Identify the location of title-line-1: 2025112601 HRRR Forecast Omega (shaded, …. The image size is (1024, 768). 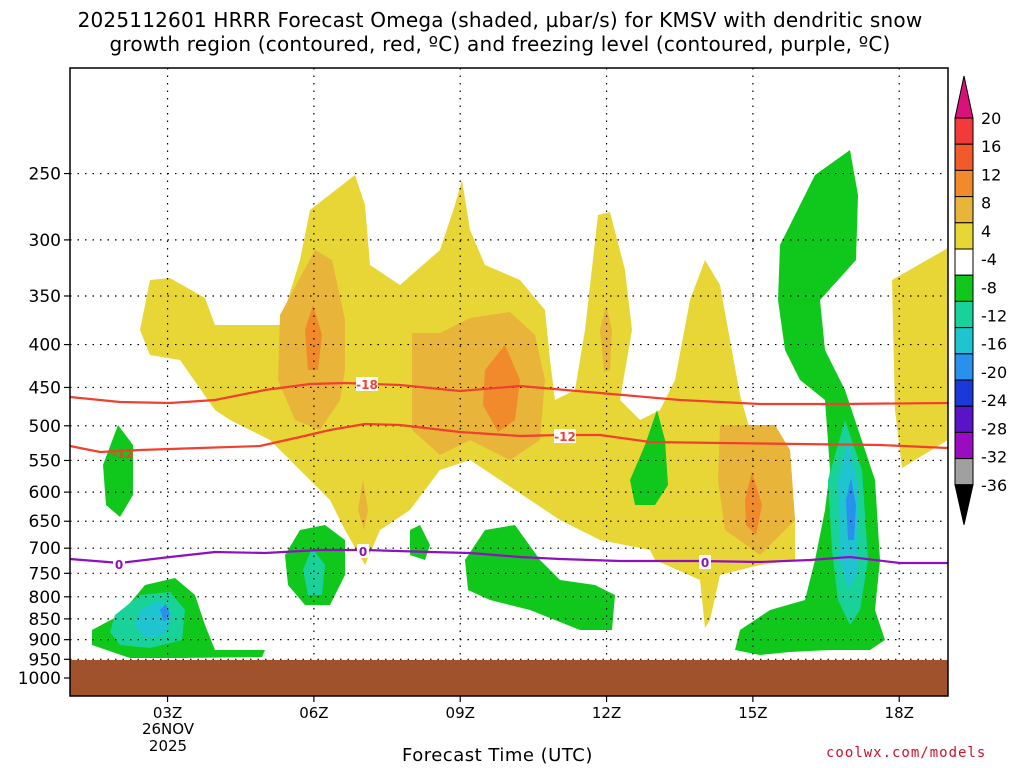
(500, 20).